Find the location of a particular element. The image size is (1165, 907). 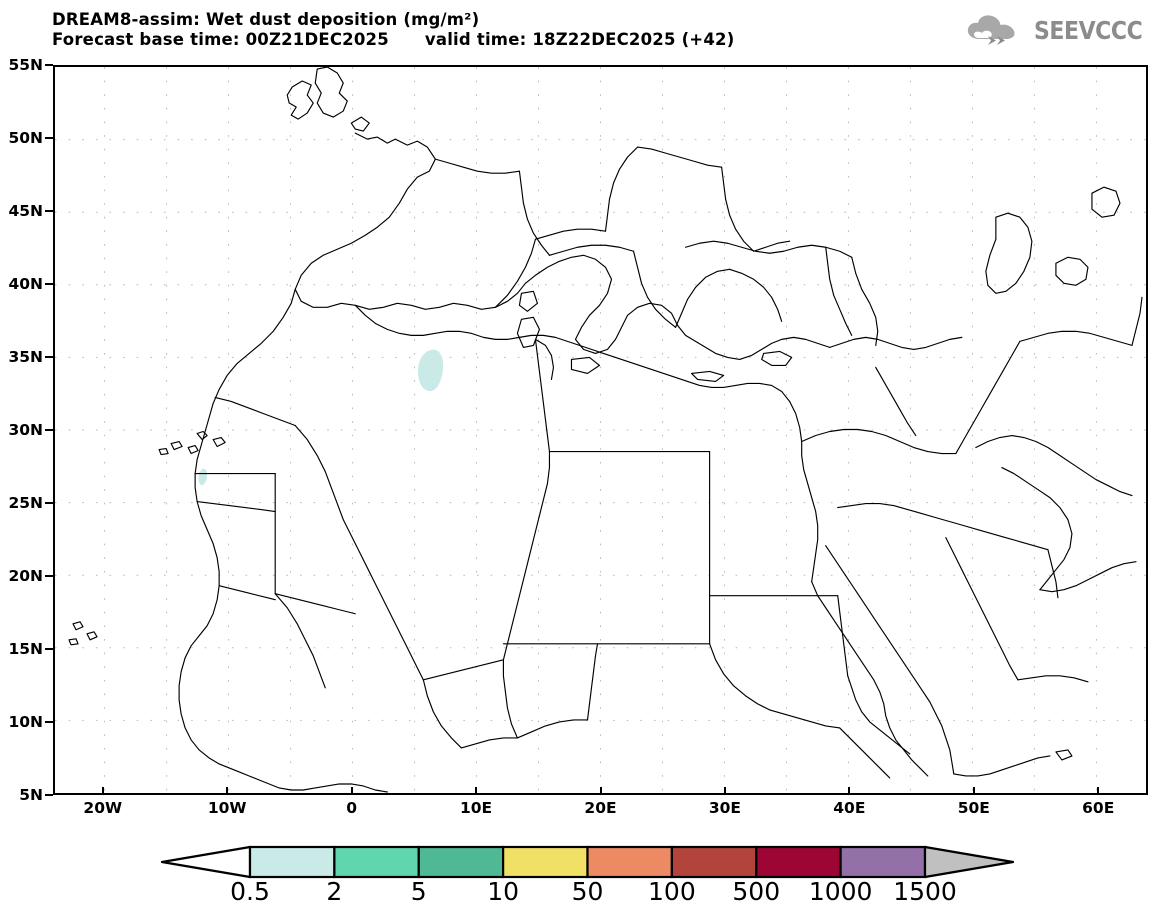

valid-time: valid time: 18Z22DEC2025 (+42) is located at coordinates (579, 39).